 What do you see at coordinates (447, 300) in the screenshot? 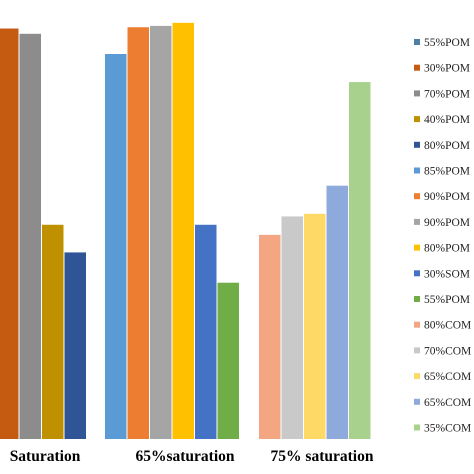
I see `legend-label-11: 55%POM` at bounding box center [447, 300].